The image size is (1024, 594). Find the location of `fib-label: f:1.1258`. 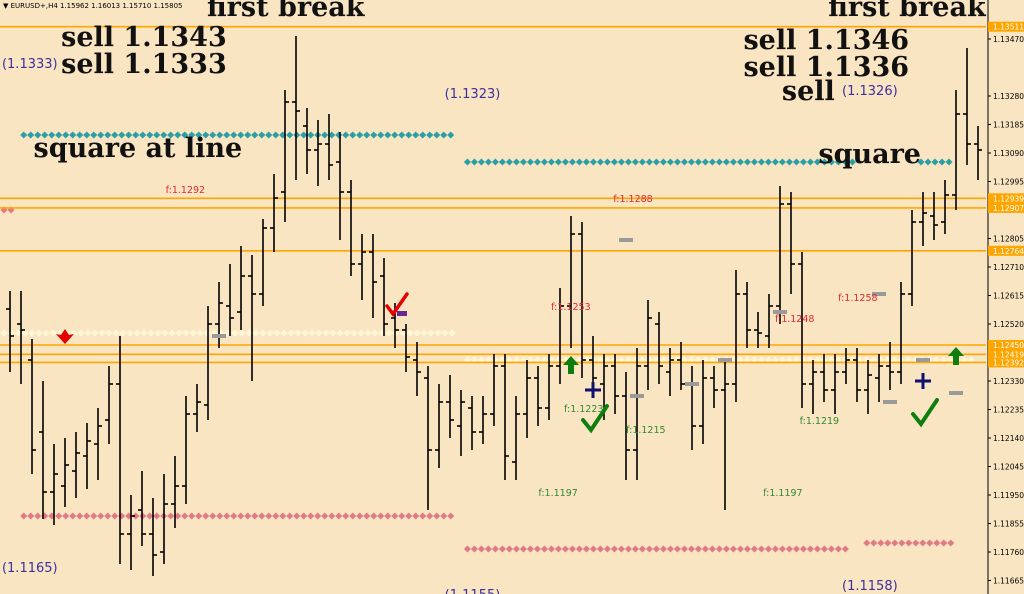

fib-label: f:1.1258 is located at coordinates (857, 298).